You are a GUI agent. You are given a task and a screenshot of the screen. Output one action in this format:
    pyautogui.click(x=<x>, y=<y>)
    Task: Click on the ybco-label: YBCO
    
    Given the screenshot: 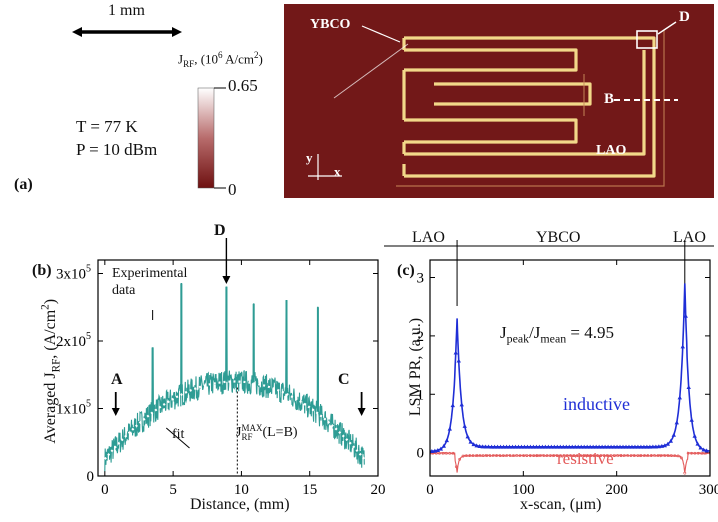 What is the action you would take?
    pyautogui.click(x=330, y=24)
    